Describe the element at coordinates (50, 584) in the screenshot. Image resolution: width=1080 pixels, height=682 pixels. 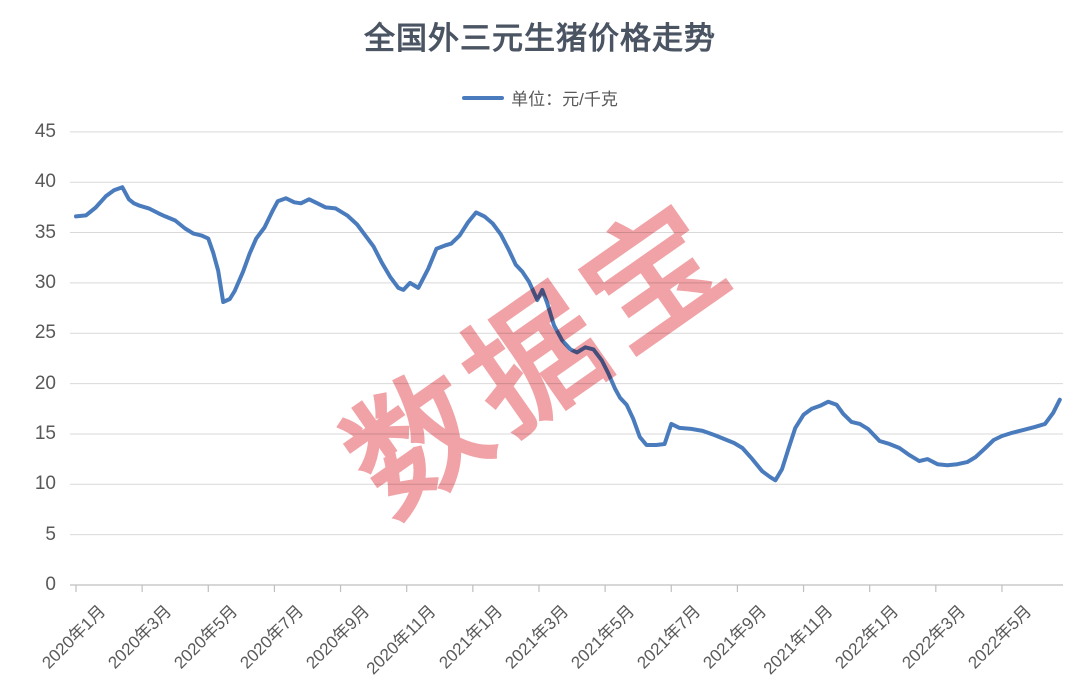
I see `y-tick-label: 0` at that location.